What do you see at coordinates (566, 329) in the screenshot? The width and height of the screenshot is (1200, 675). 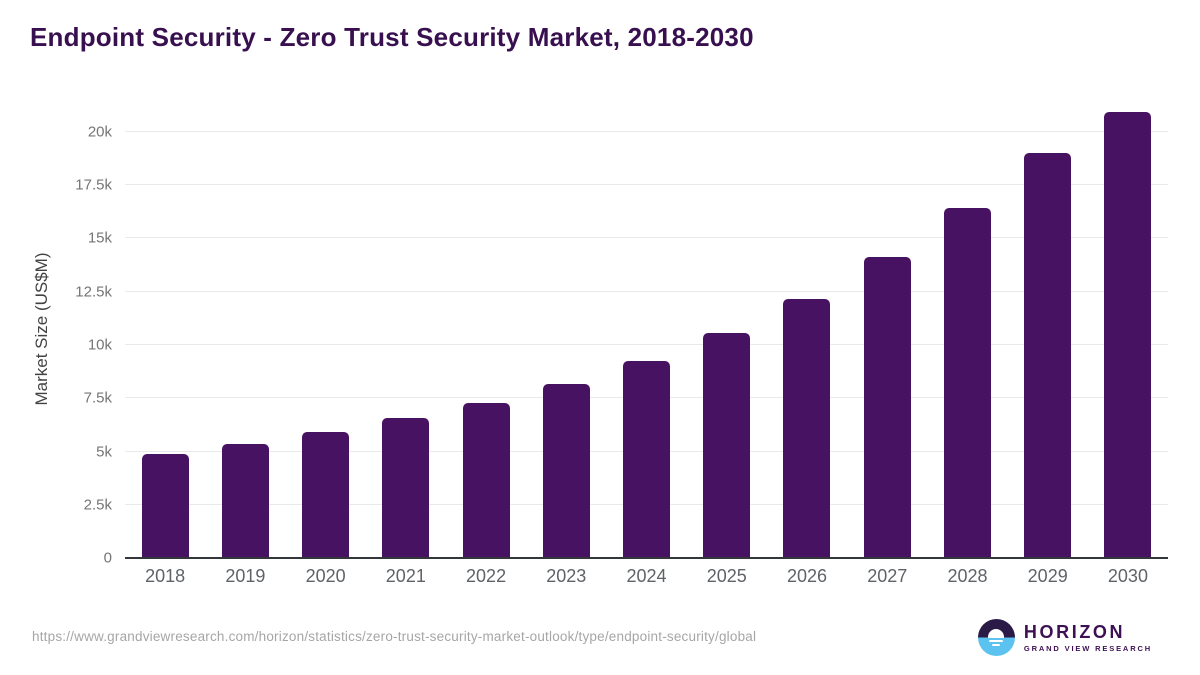 I see `bar-column-2023` at bounding box center [566, 329].